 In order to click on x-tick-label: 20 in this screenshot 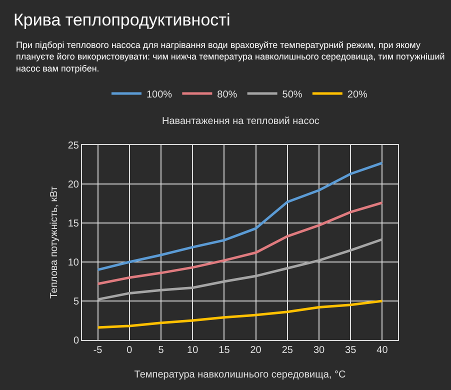, I will do `click(256, 350)`.